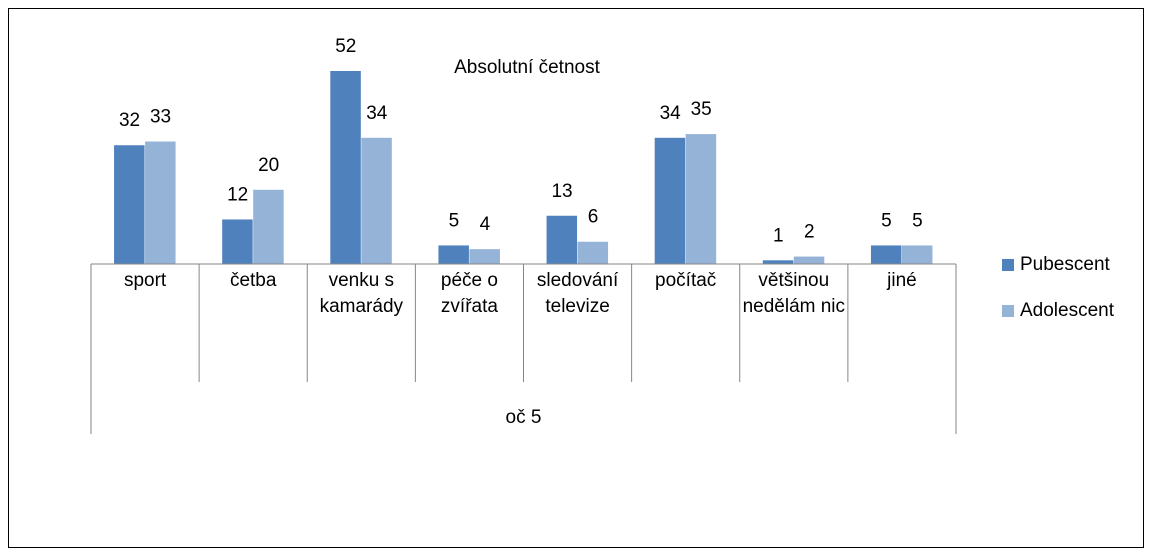 The width and height of the screenshot is (1152, 556). What do you see at coordinates (1065, 264) in the screenshot?
I see `legend-label: Pubescent` at bounding box center [1065, 264].